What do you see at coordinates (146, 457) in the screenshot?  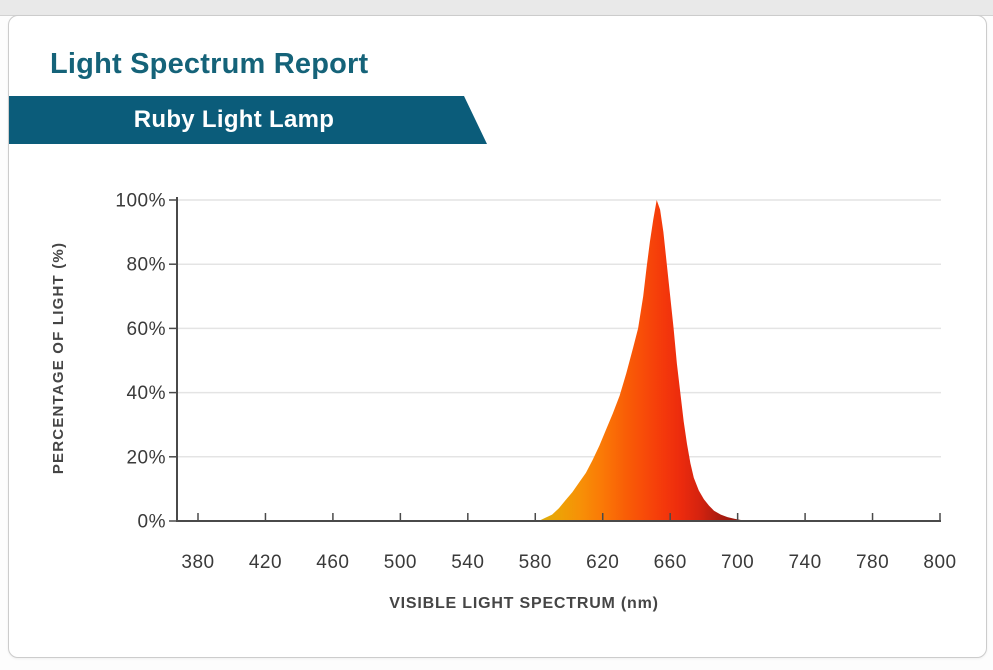 I see `y-tick-label: 20%` at bounding box center [146, 457].